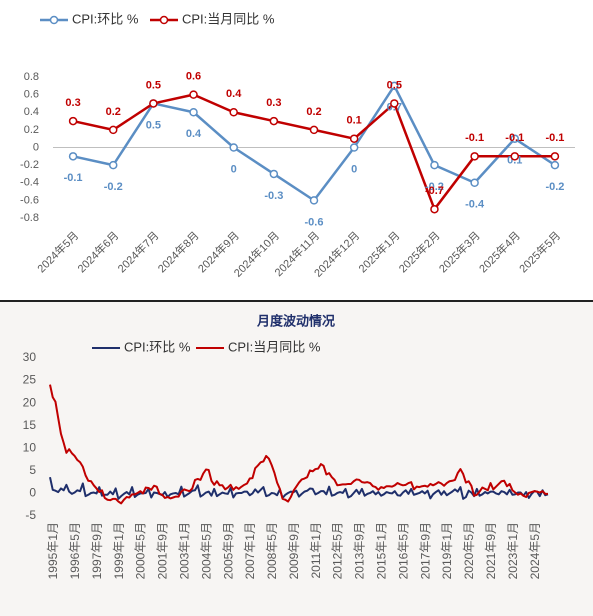 Image resolution: width=593 pixels, height=616 pixels. What do you see at coordinates (31, 77) in the screenshot?
I see `y-tick-label: 0.8` at bounding box center [31, 77].